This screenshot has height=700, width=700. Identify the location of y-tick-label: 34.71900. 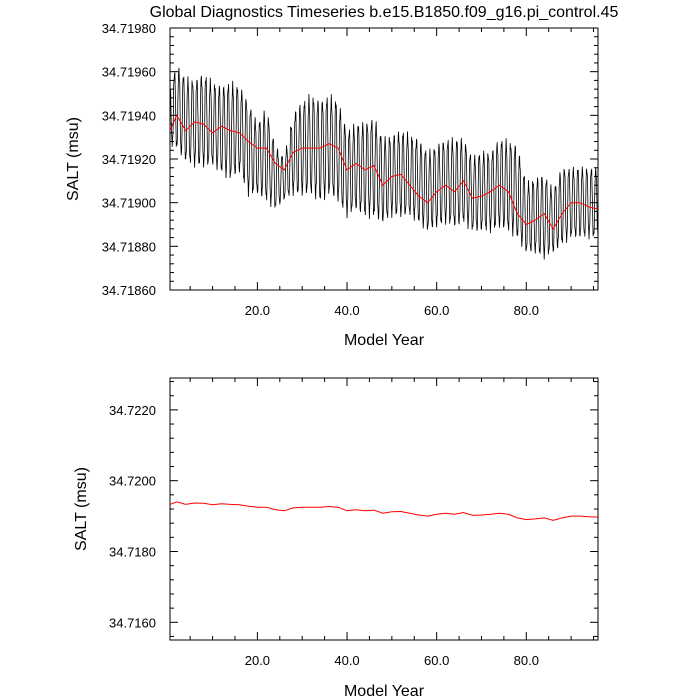
(129, 203).